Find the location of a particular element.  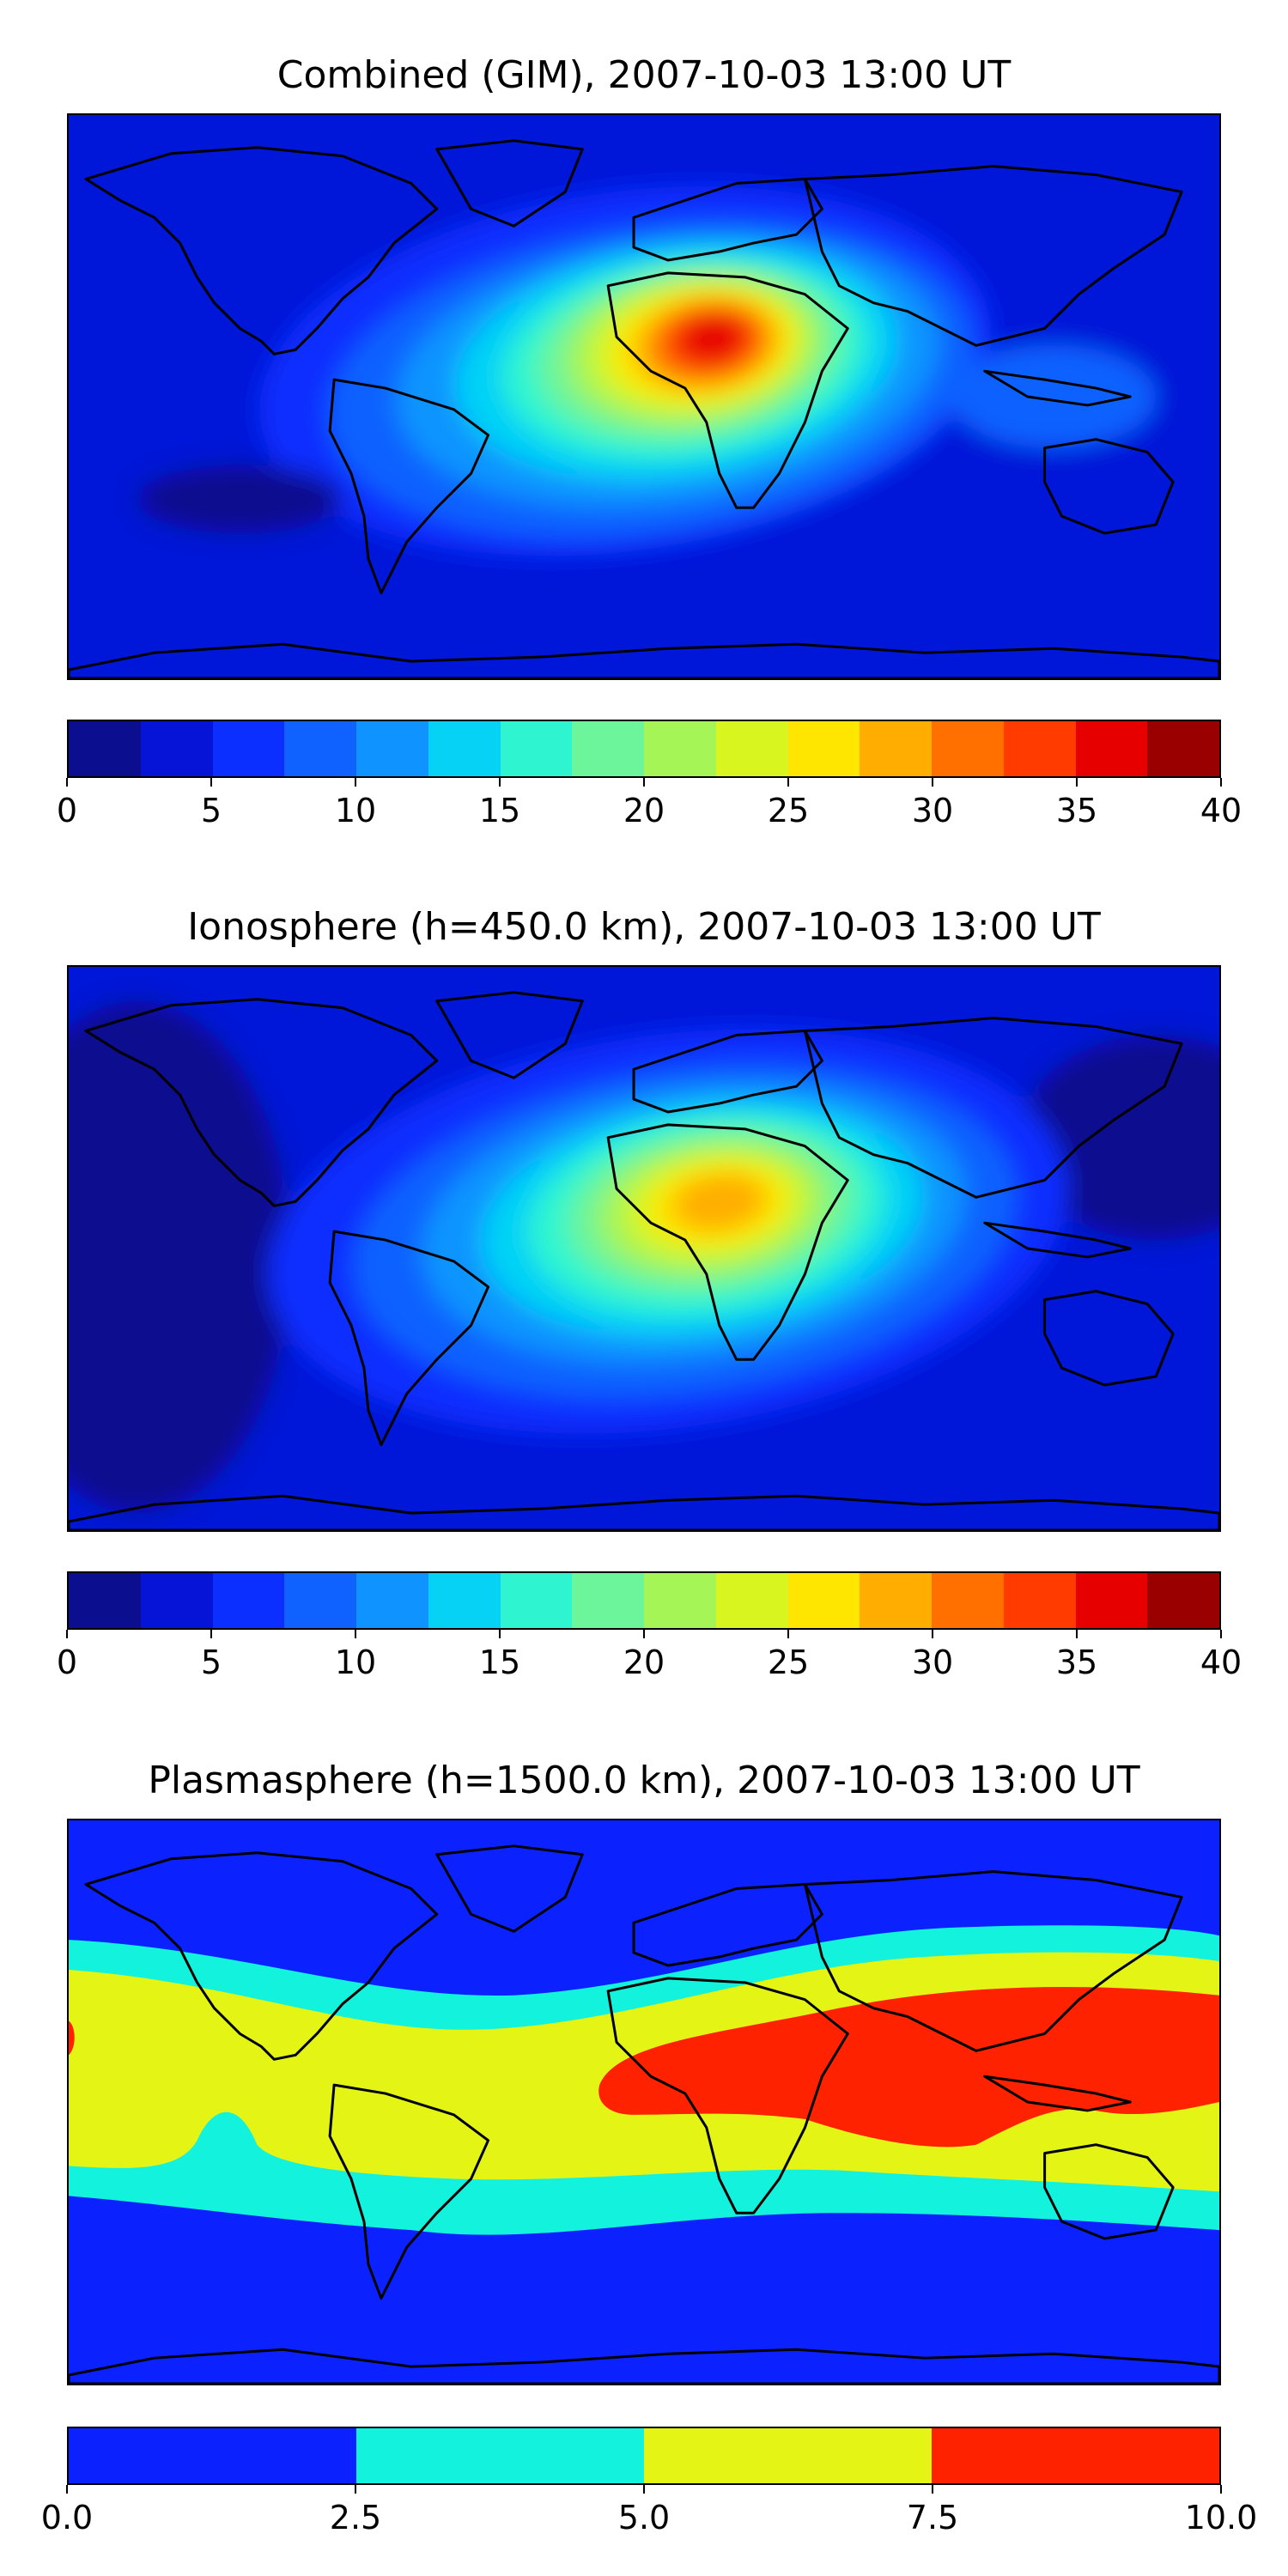

contour-secondary-pacific is located at coordinates (1053, 397).